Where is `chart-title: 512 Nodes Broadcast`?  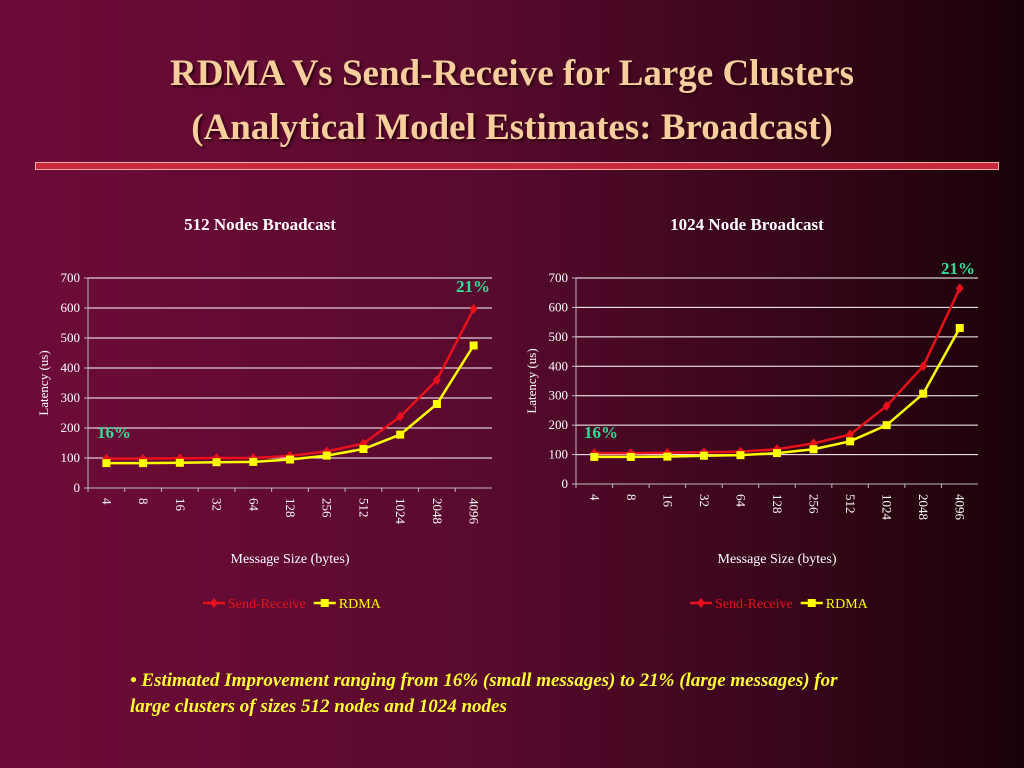 chart-title: 512 Nodes Broadcast is located at coordinates (260, 224).